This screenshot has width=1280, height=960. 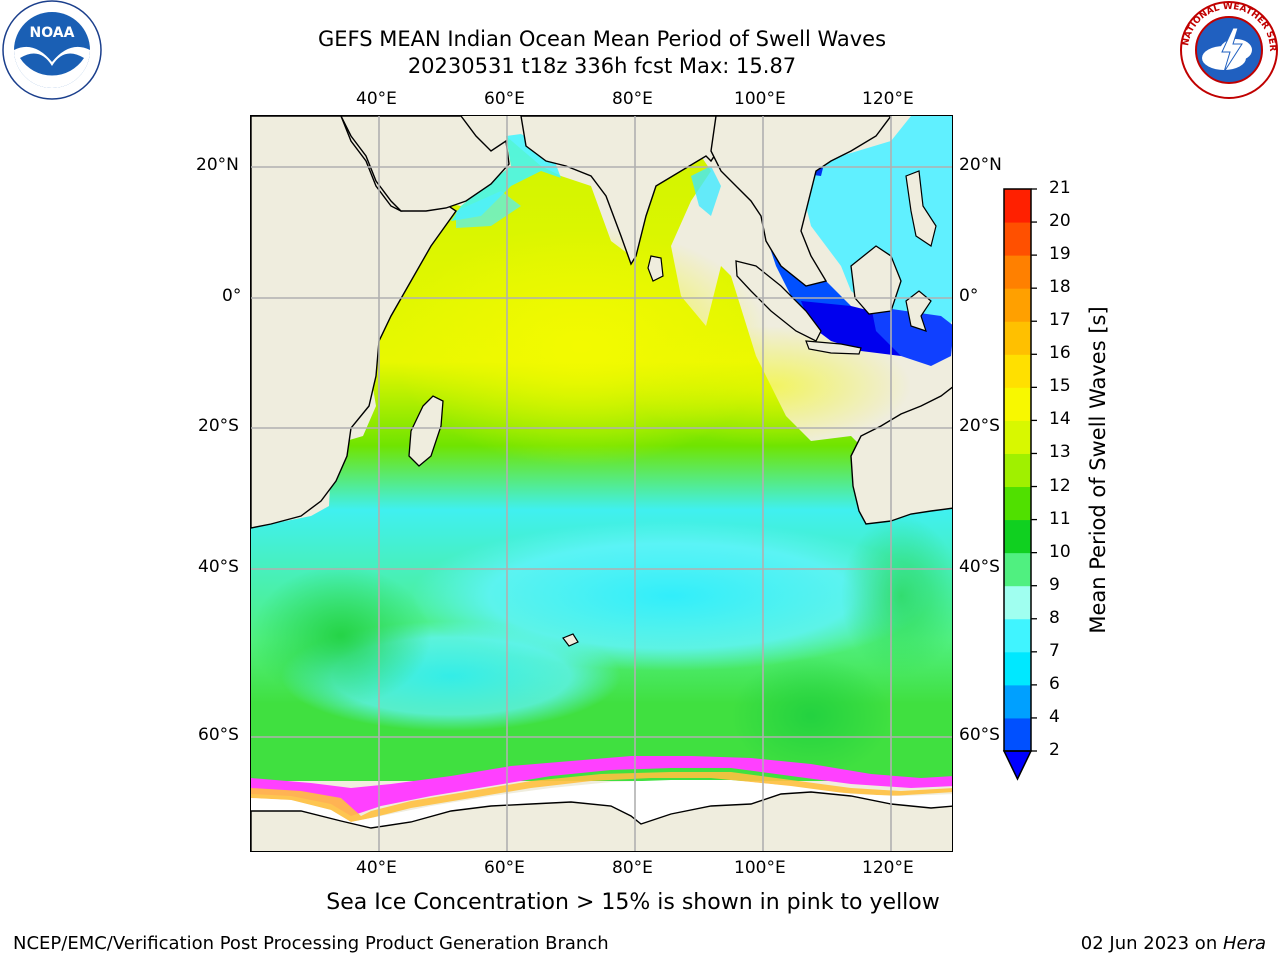 What do you see at coordinates (1054, 650) in the screenshot?
I see `colorbar-tick-label: 7` at bounding box center [1054, 650].